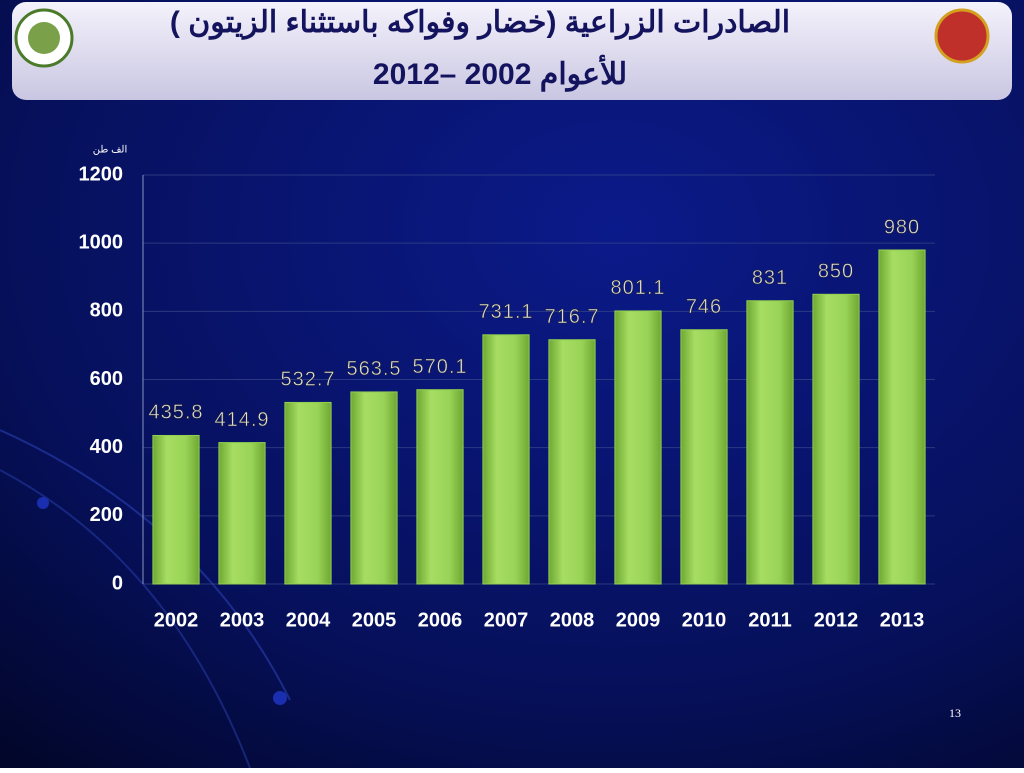 The height and width of the screenshot is (773, 1024). Describe the element at coordinates (704, 307) in the screenshot. I see `data-label: 746` at that location.